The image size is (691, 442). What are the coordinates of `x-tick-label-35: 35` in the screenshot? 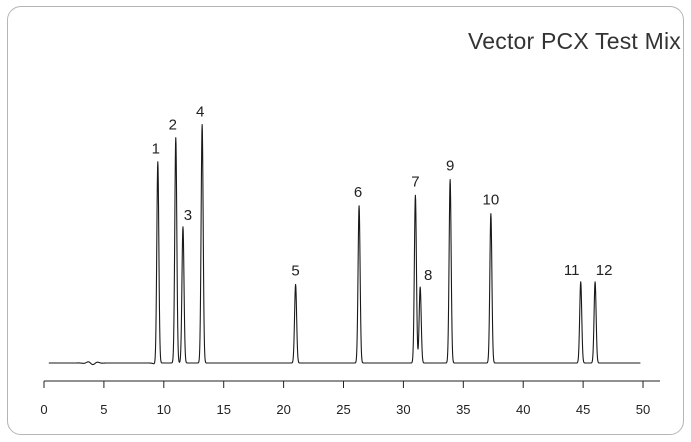 It's located at (463, 409).